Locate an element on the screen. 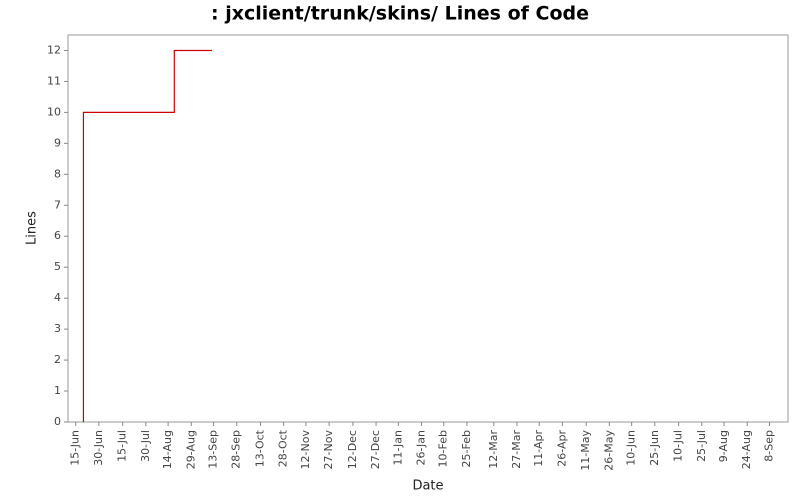 The image size is (800, 500). y-axis-label: Lines is located at coordinates (32, 228).